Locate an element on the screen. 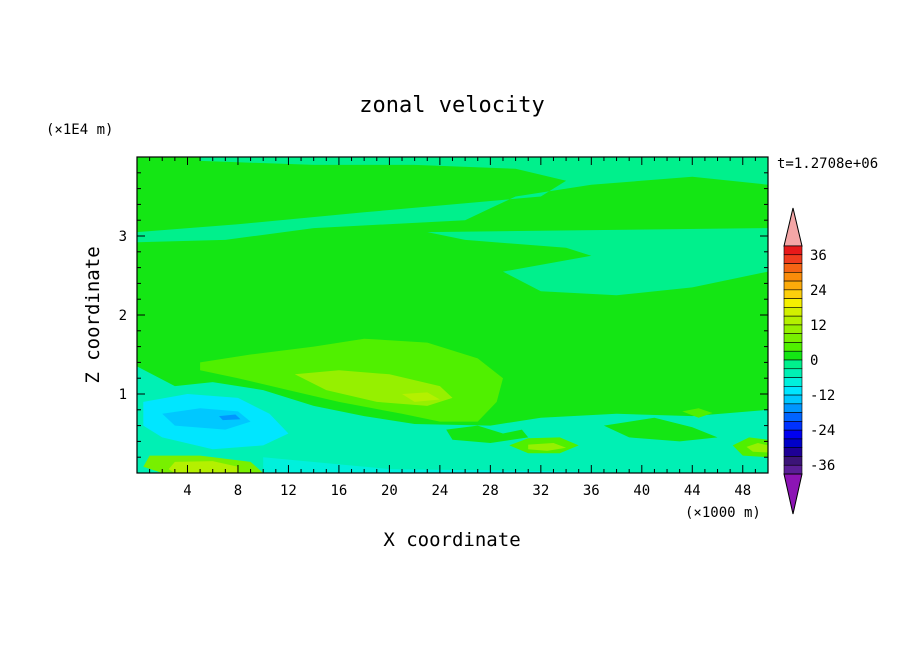 The height and width of the screenshot is (654, 904). colorbar-label: -36 is located at coordinates (822, 466).